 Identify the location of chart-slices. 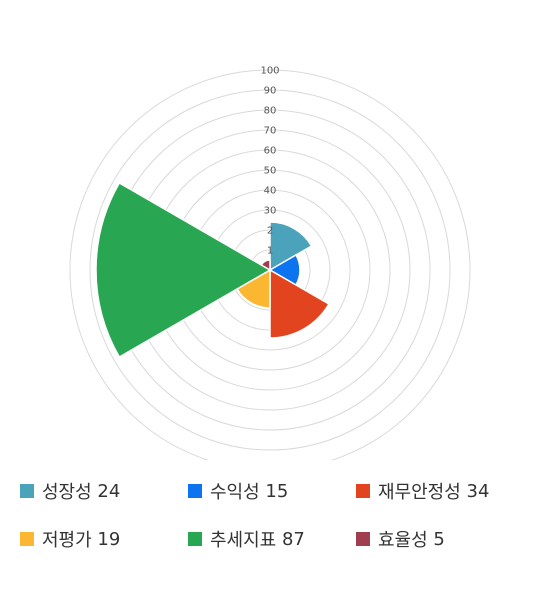
(212, 270).